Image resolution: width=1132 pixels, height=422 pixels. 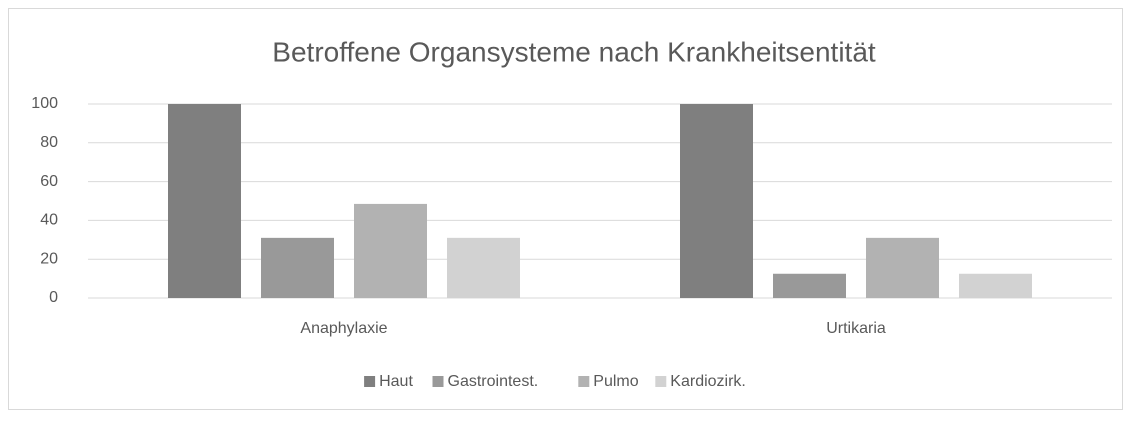 What do you see at coordinates (49, 181) in the screenshot?
I see `y-tick-label: 60` at bounding box center [49, 181].